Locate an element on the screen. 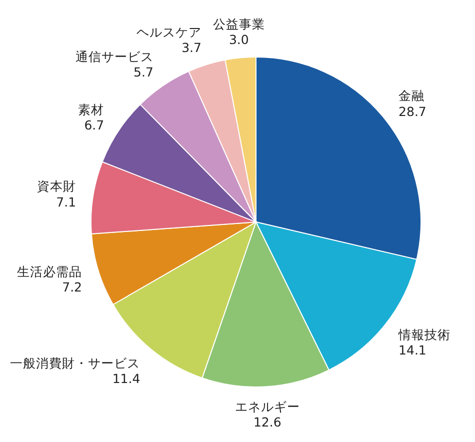 Image resolution: width=475 pixels, height=442 pixels. data-label: 11.4 is located at coordinates (126, 378).